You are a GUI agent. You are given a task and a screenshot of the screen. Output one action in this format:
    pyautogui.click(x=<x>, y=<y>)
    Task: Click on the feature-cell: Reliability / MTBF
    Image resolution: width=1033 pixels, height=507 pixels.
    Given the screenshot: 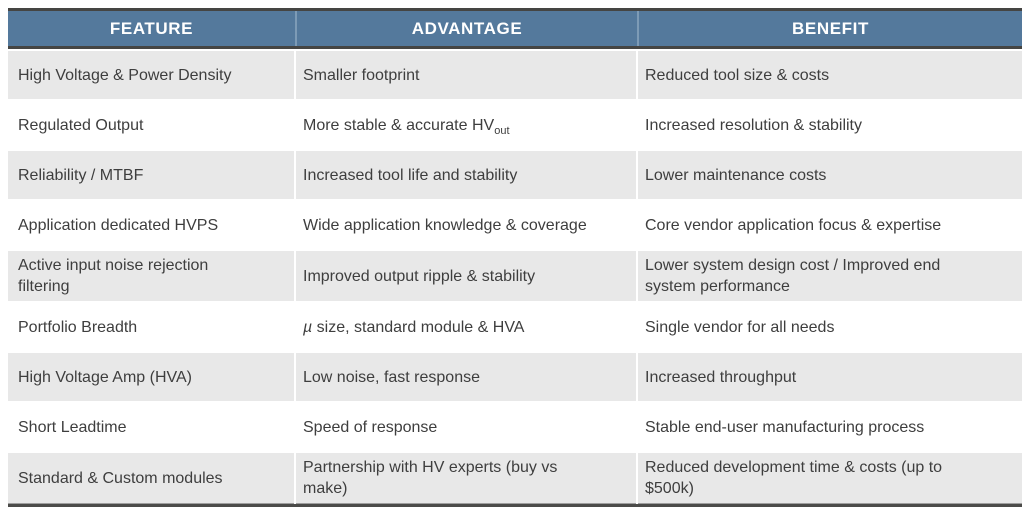 What is the action you would take?
    pyautogui.click(x=151, y=174)
    